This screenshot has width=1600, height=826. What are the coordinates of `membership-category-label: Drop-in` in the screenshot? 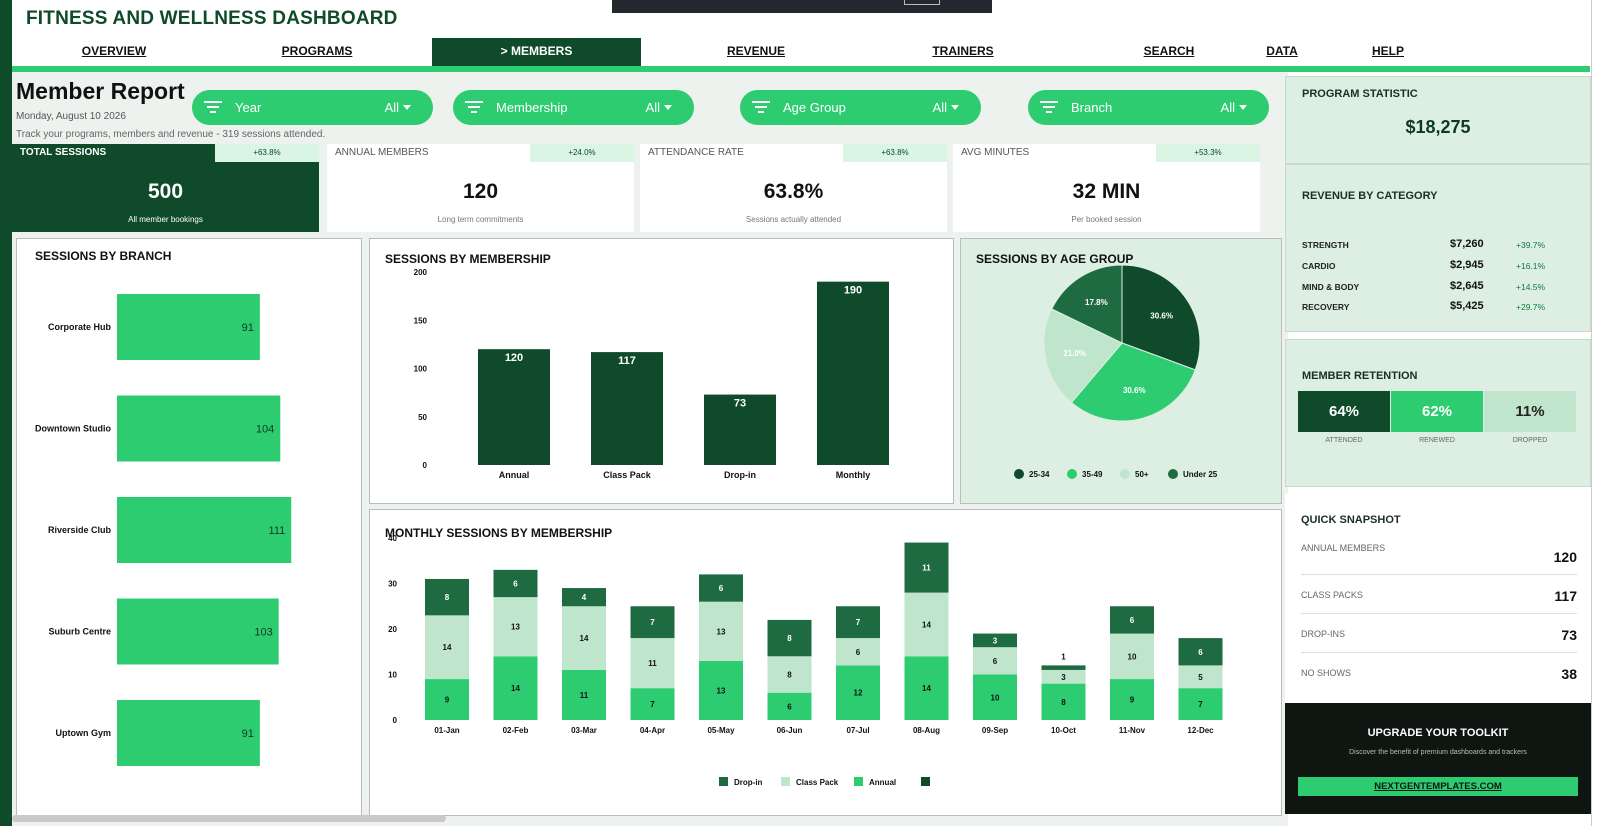 It's located at (740, 475).